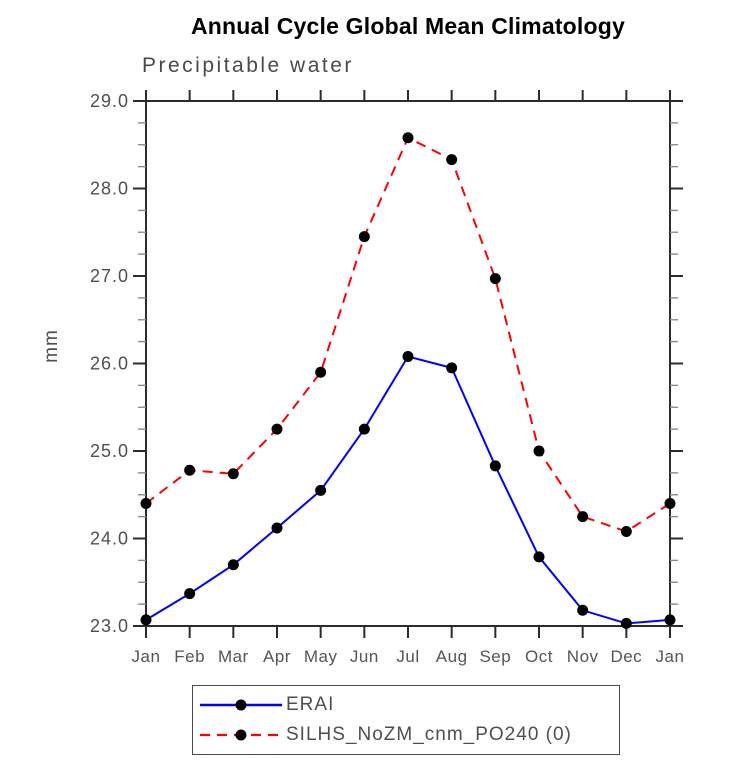 This screenshot has height=761, width=733. What do you see at coordinates (495, 656) in the screenshot?
I see `x-tick-label: Sep` at bounding box center [495, 656].